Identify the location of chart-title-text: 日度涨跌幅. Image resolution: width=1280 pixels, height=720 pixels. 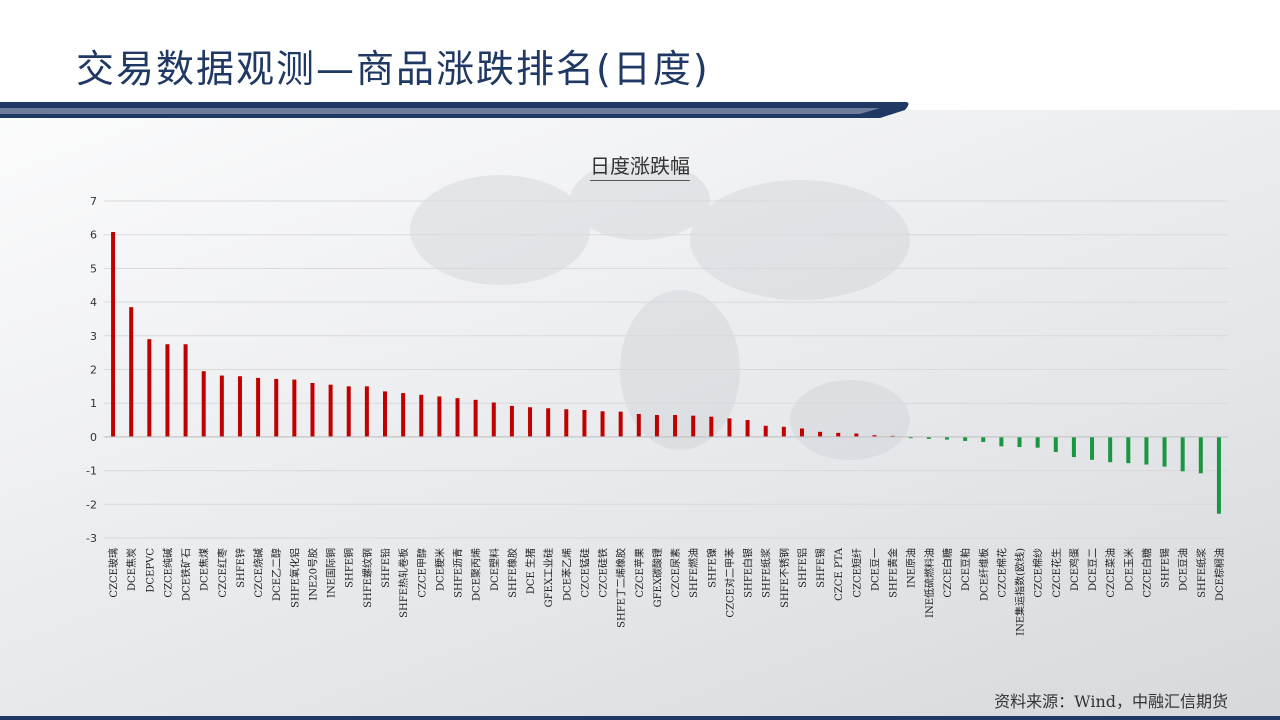
(640, 167).